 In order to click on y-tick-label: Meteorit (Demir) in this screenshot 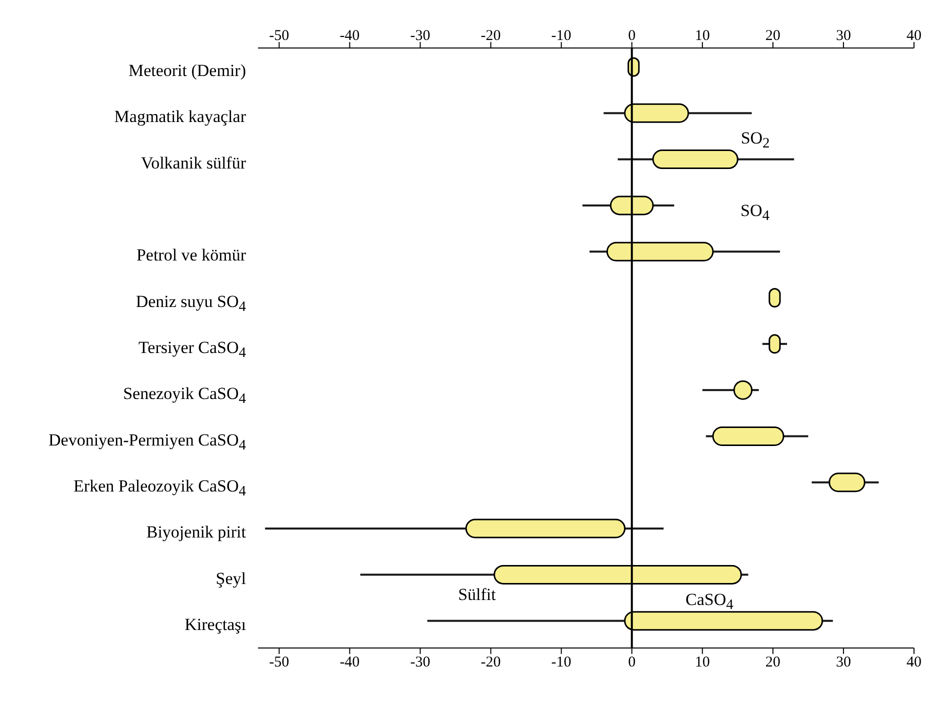, I will do `click(187, 70)`.